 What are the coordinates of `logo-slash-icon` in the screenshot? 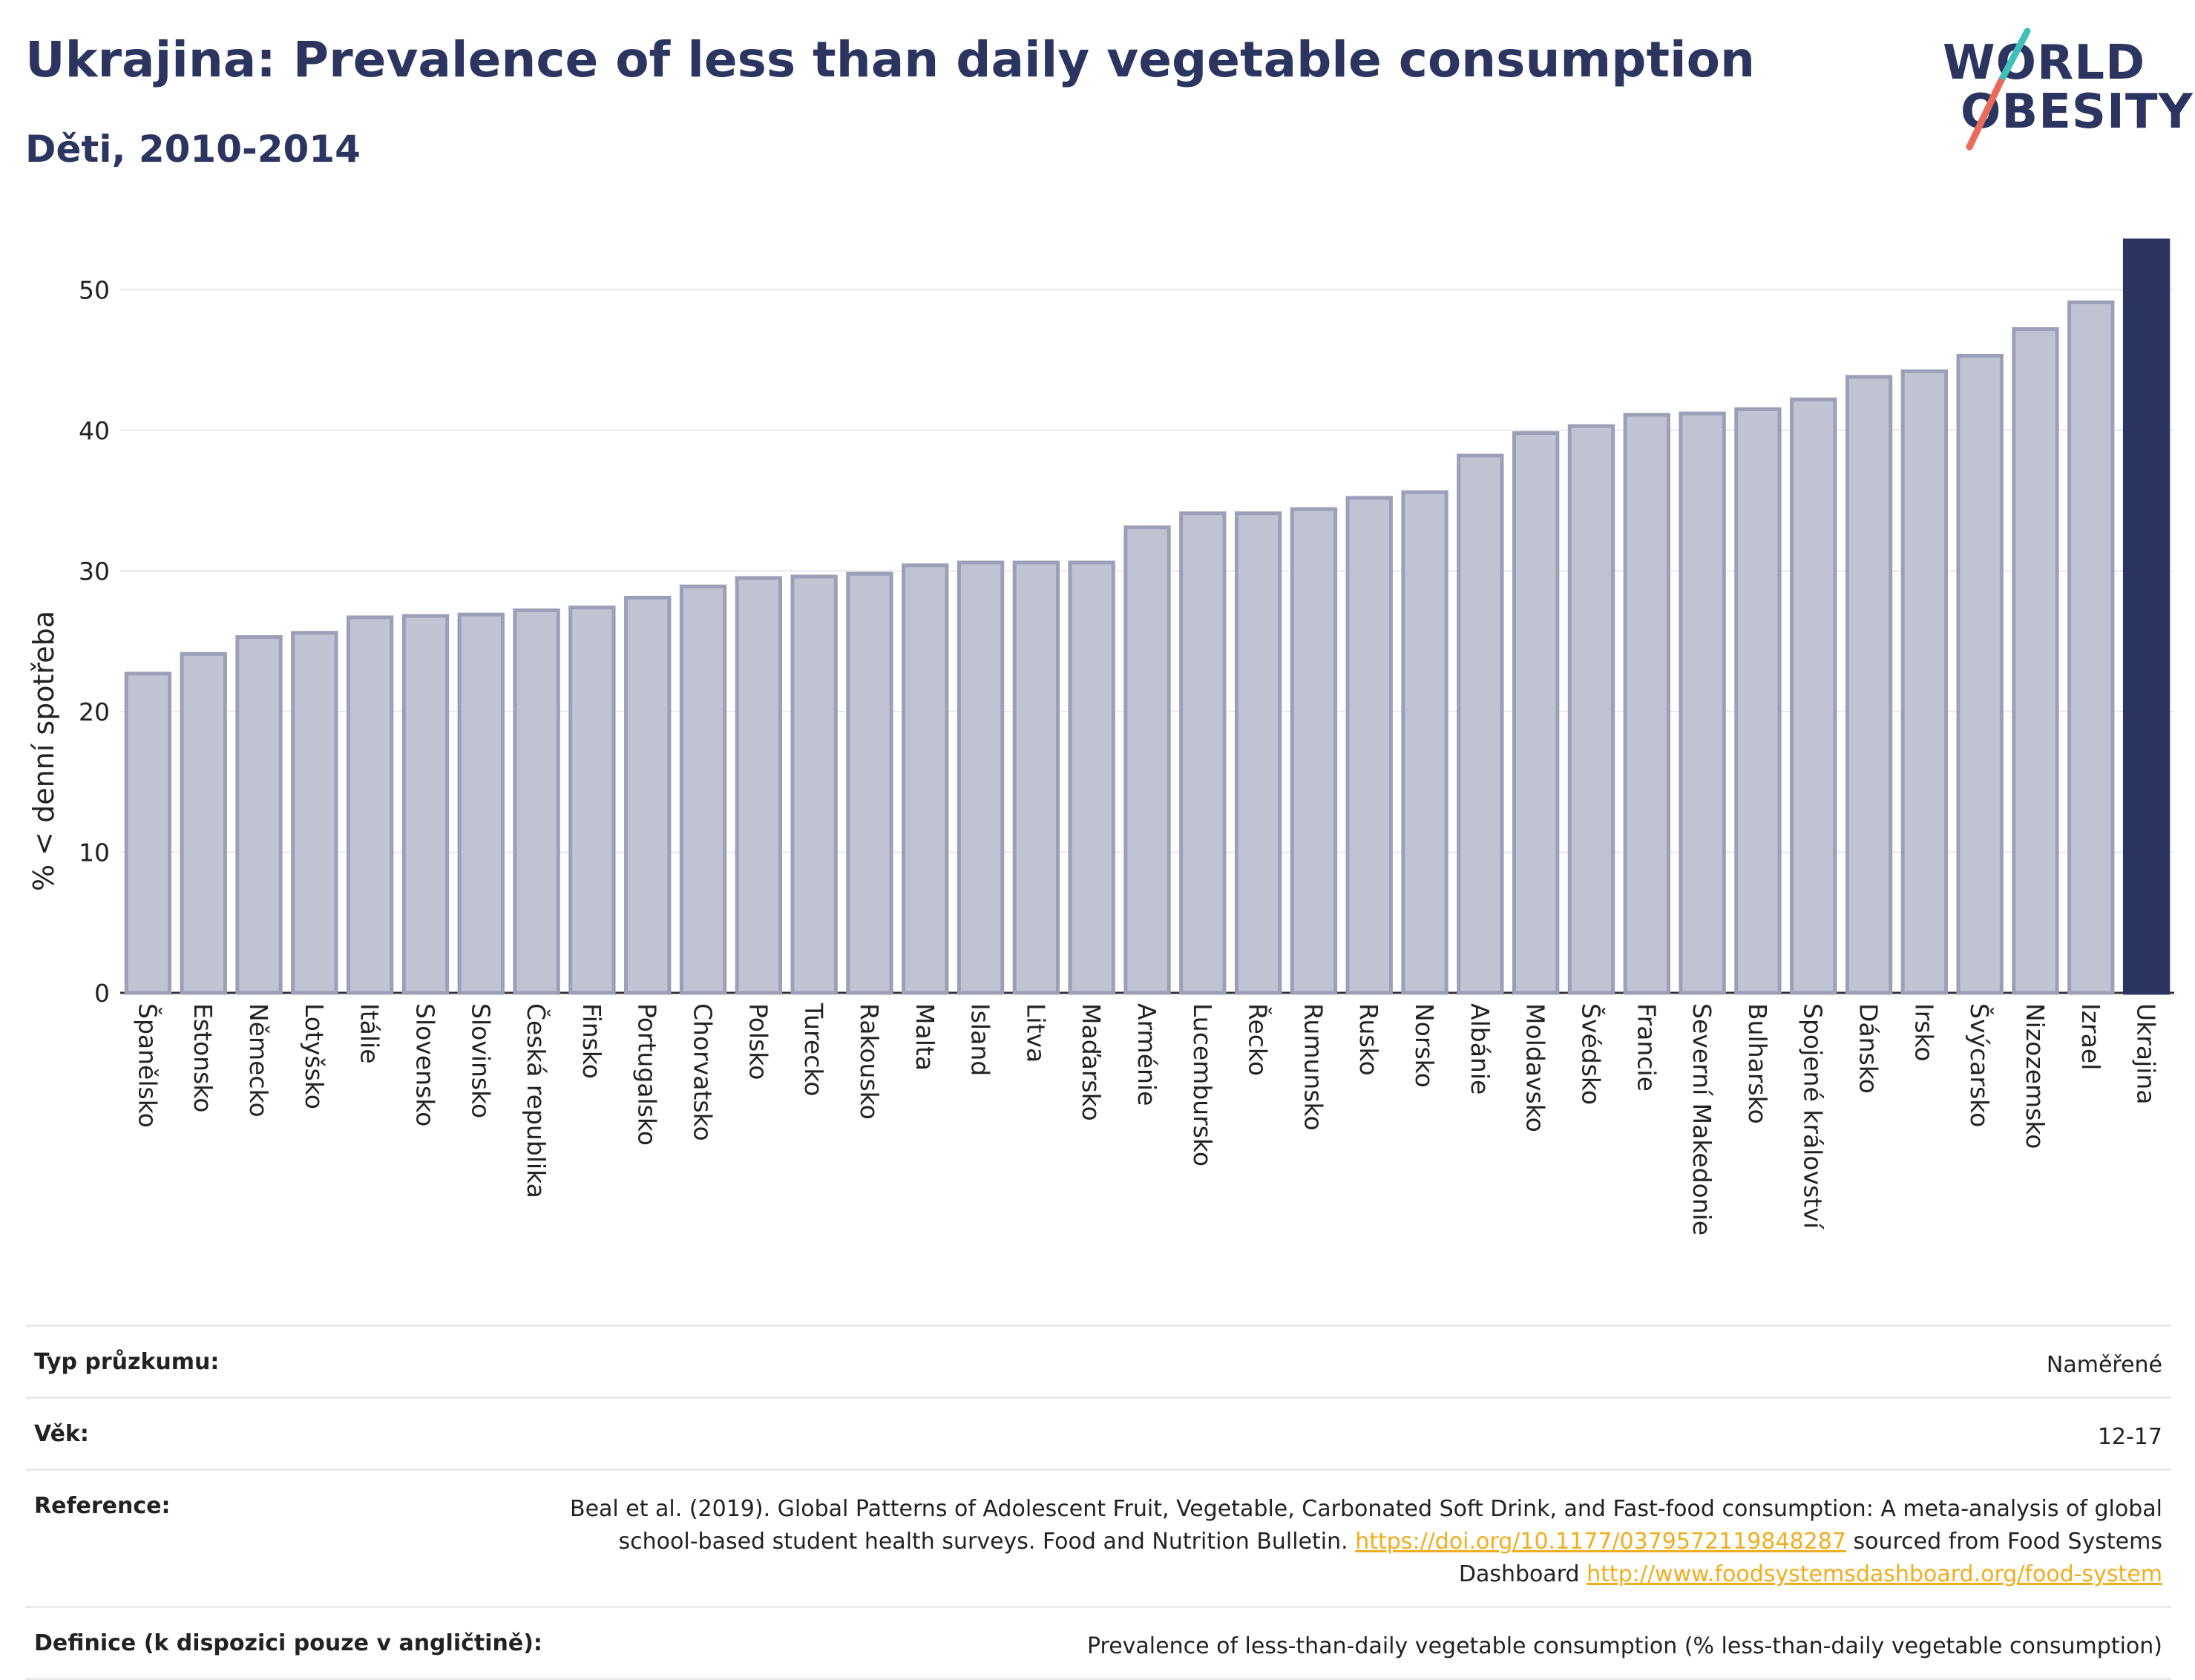 It's located at (1999, 89).